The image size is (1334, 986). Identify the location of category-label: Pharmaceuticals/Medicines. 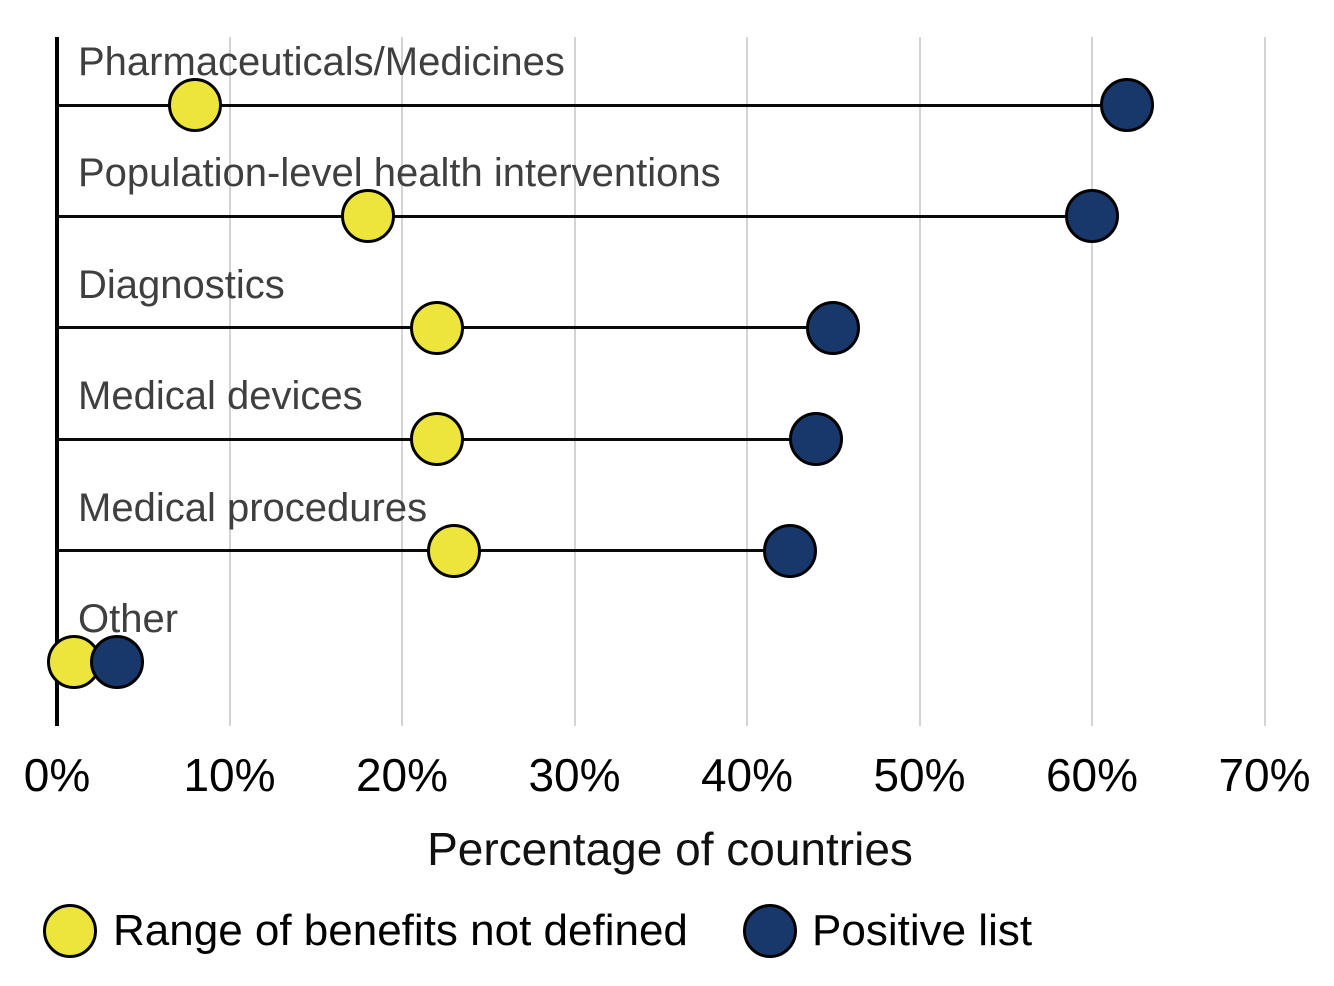
(321, 62).